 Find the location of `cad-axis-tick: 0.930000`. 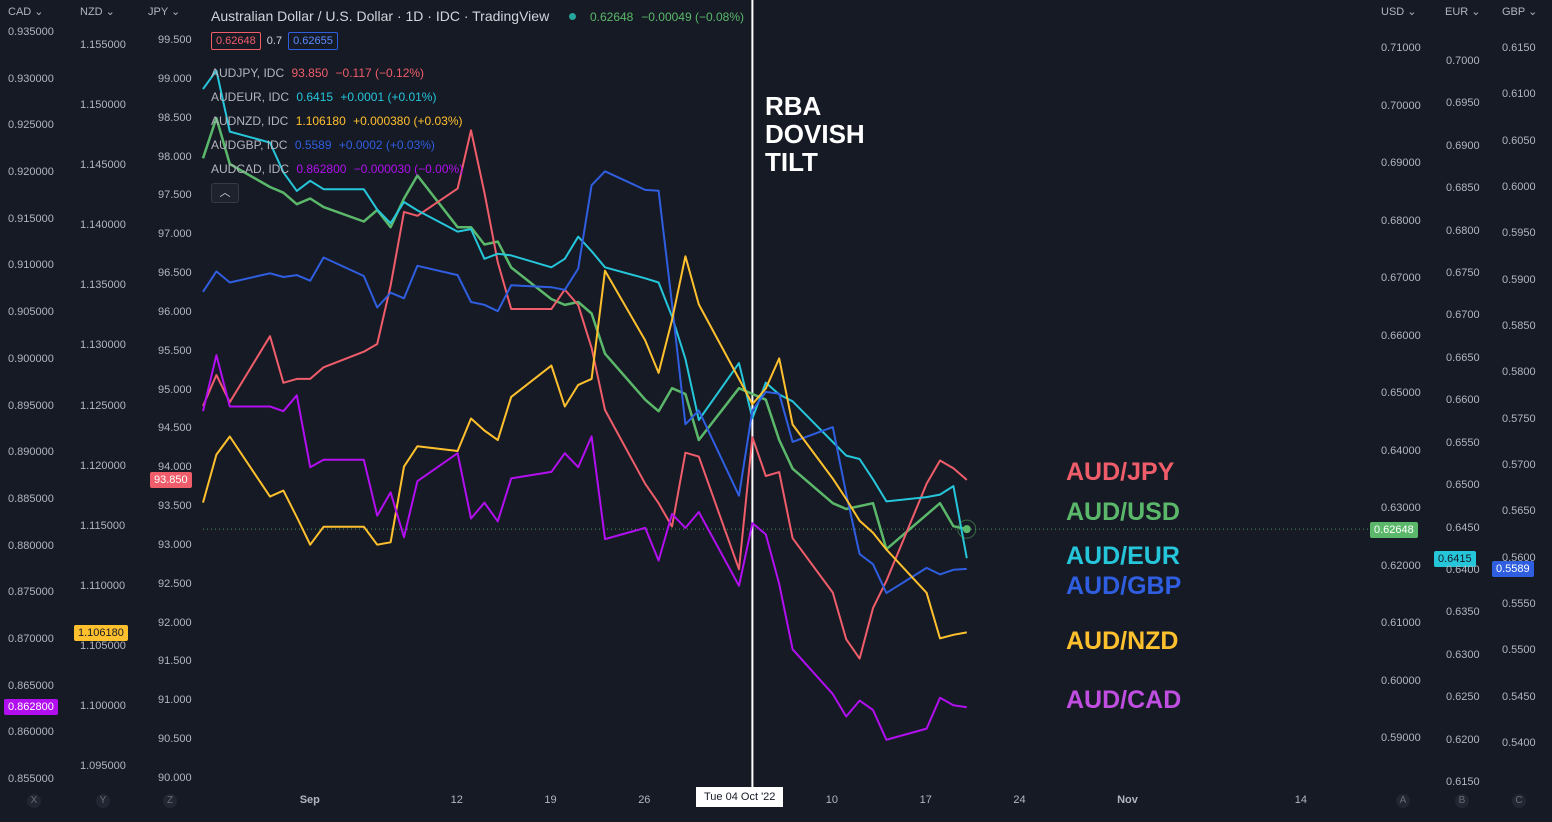

cad-axis-tick: 0.930000 is located at coordinates (31, 78).